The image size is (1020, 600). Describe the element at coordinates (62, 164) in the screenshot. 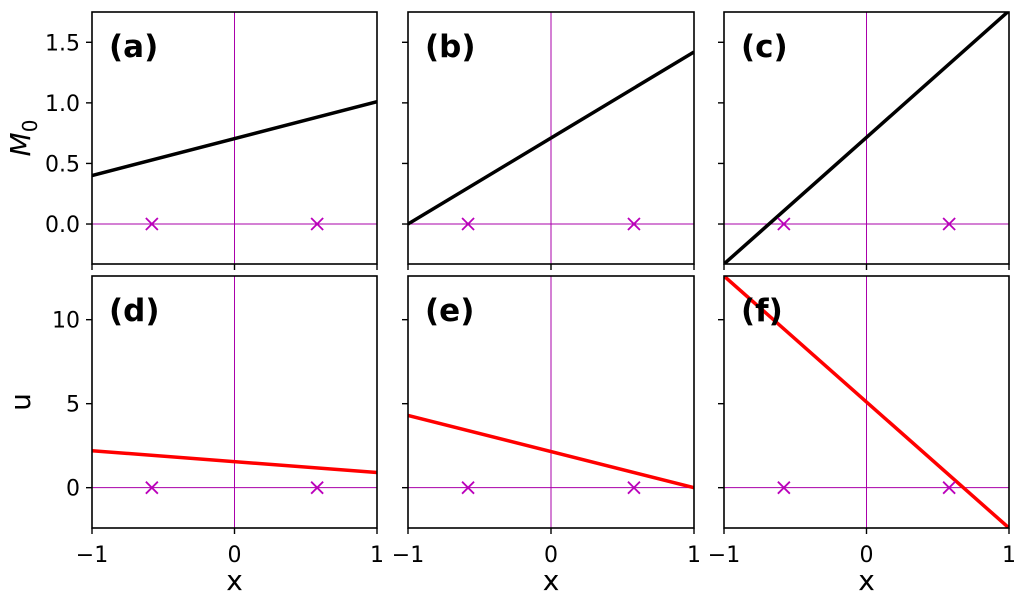

I see `y-tick-label: 0.5` at that location.